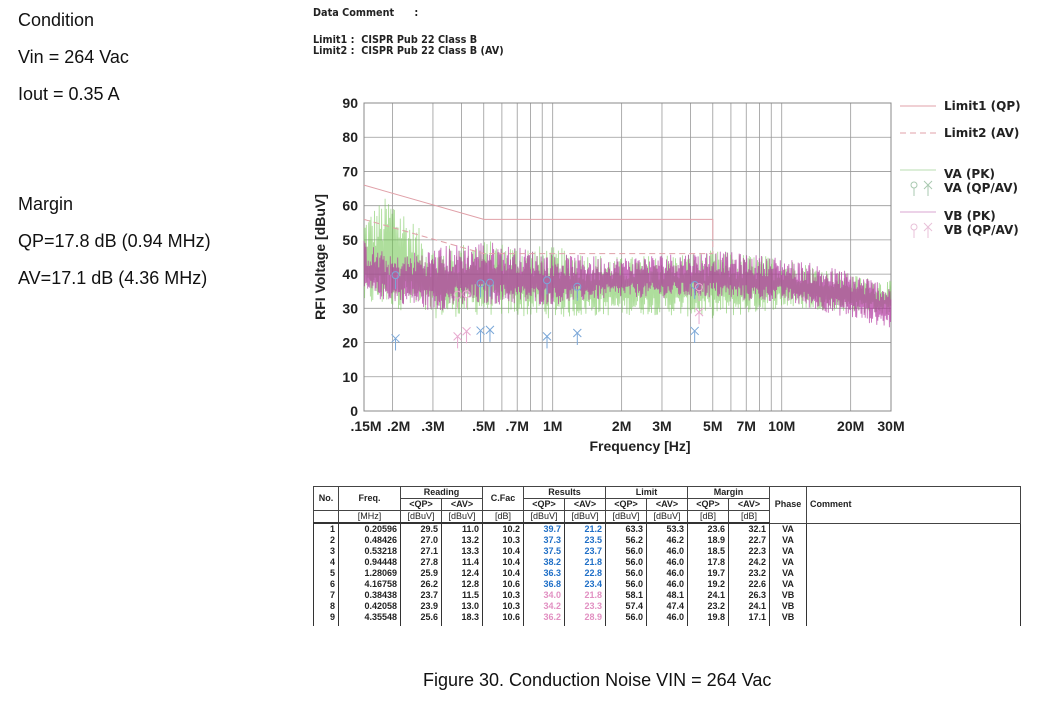 The width and height of the screenshot is (1054, 709). What do you see at coordinates (326, 551) in the screenshot?
I see `cell-no: 3` at bounding box center [326, 551].